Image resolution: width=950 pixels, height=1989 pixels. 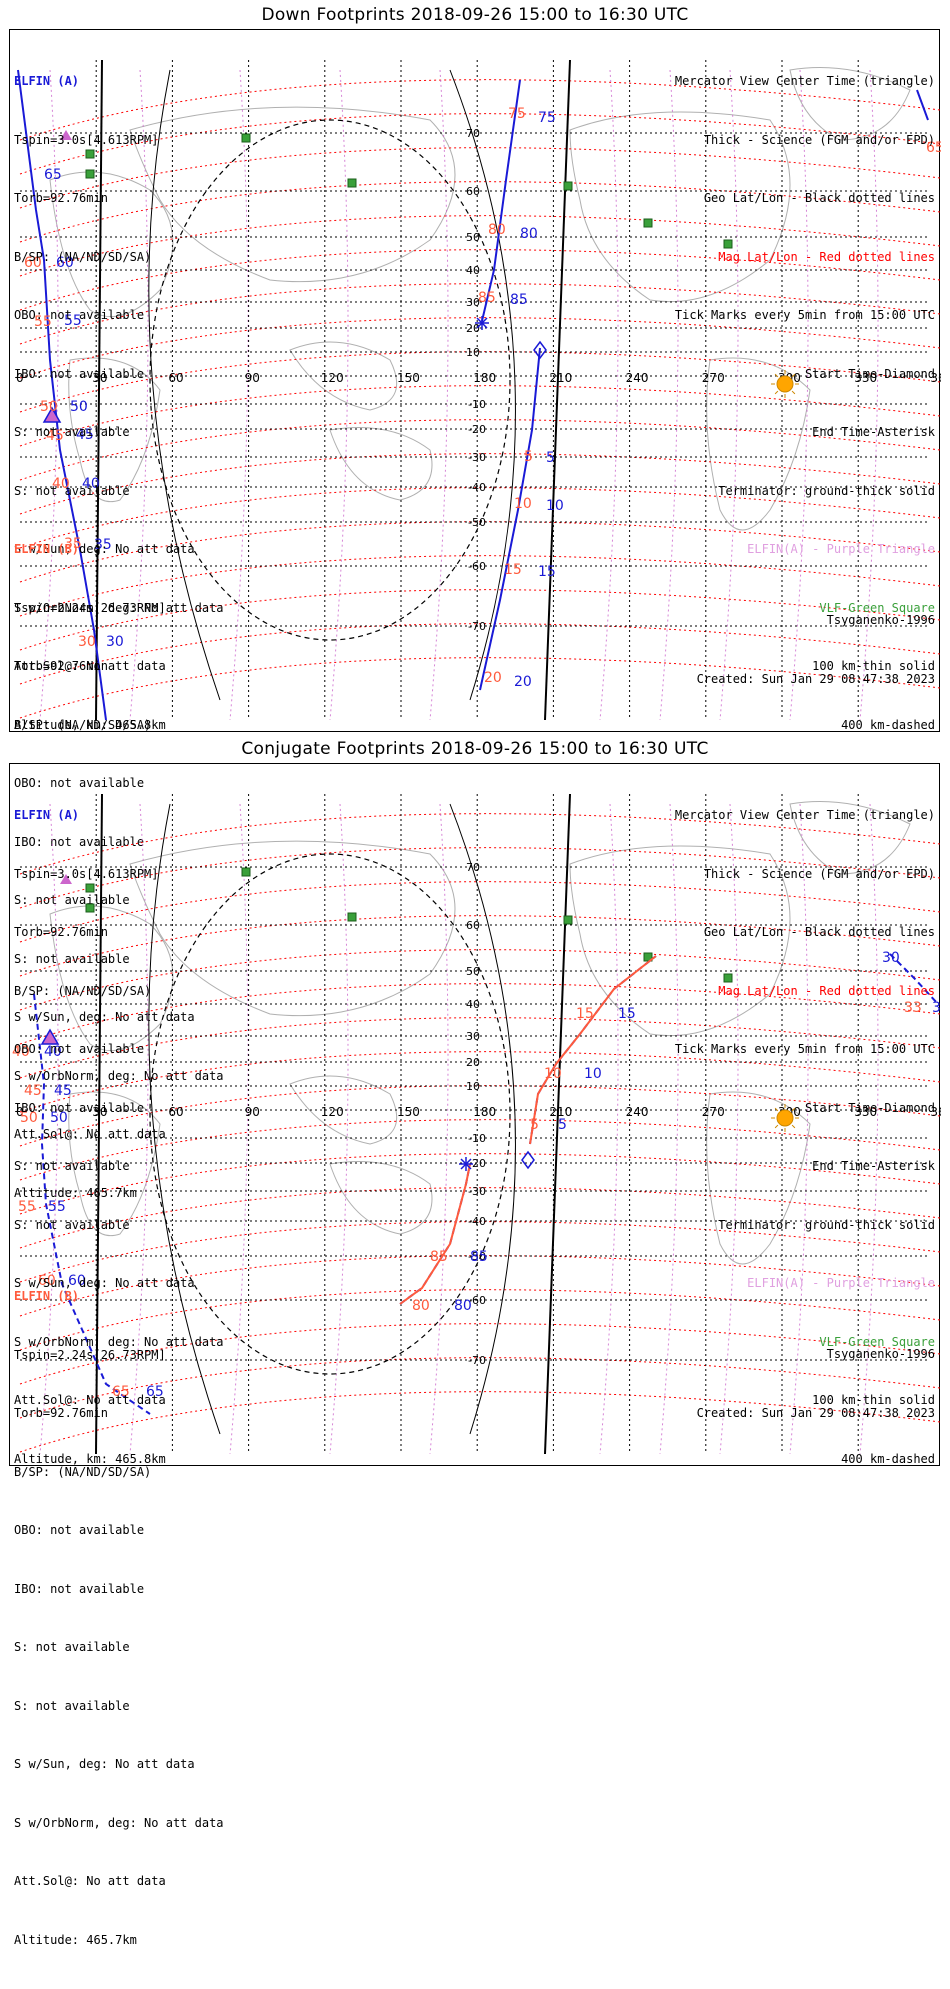 I want to click on start-diamond-icon, so click(x=540, y=350).